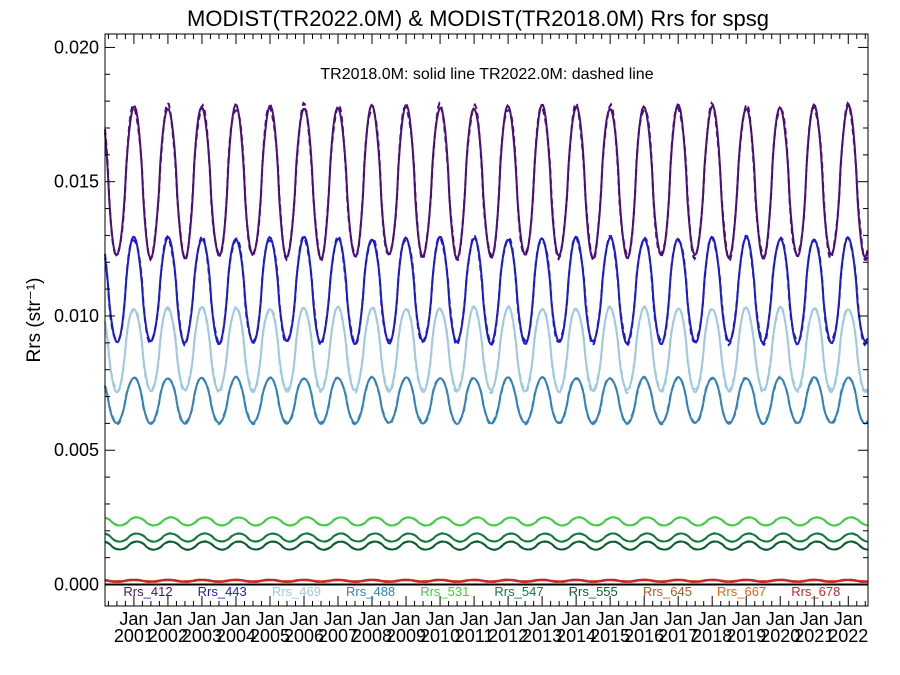  I want to click on x-tick-label-year: 2001, so click(134, 636).